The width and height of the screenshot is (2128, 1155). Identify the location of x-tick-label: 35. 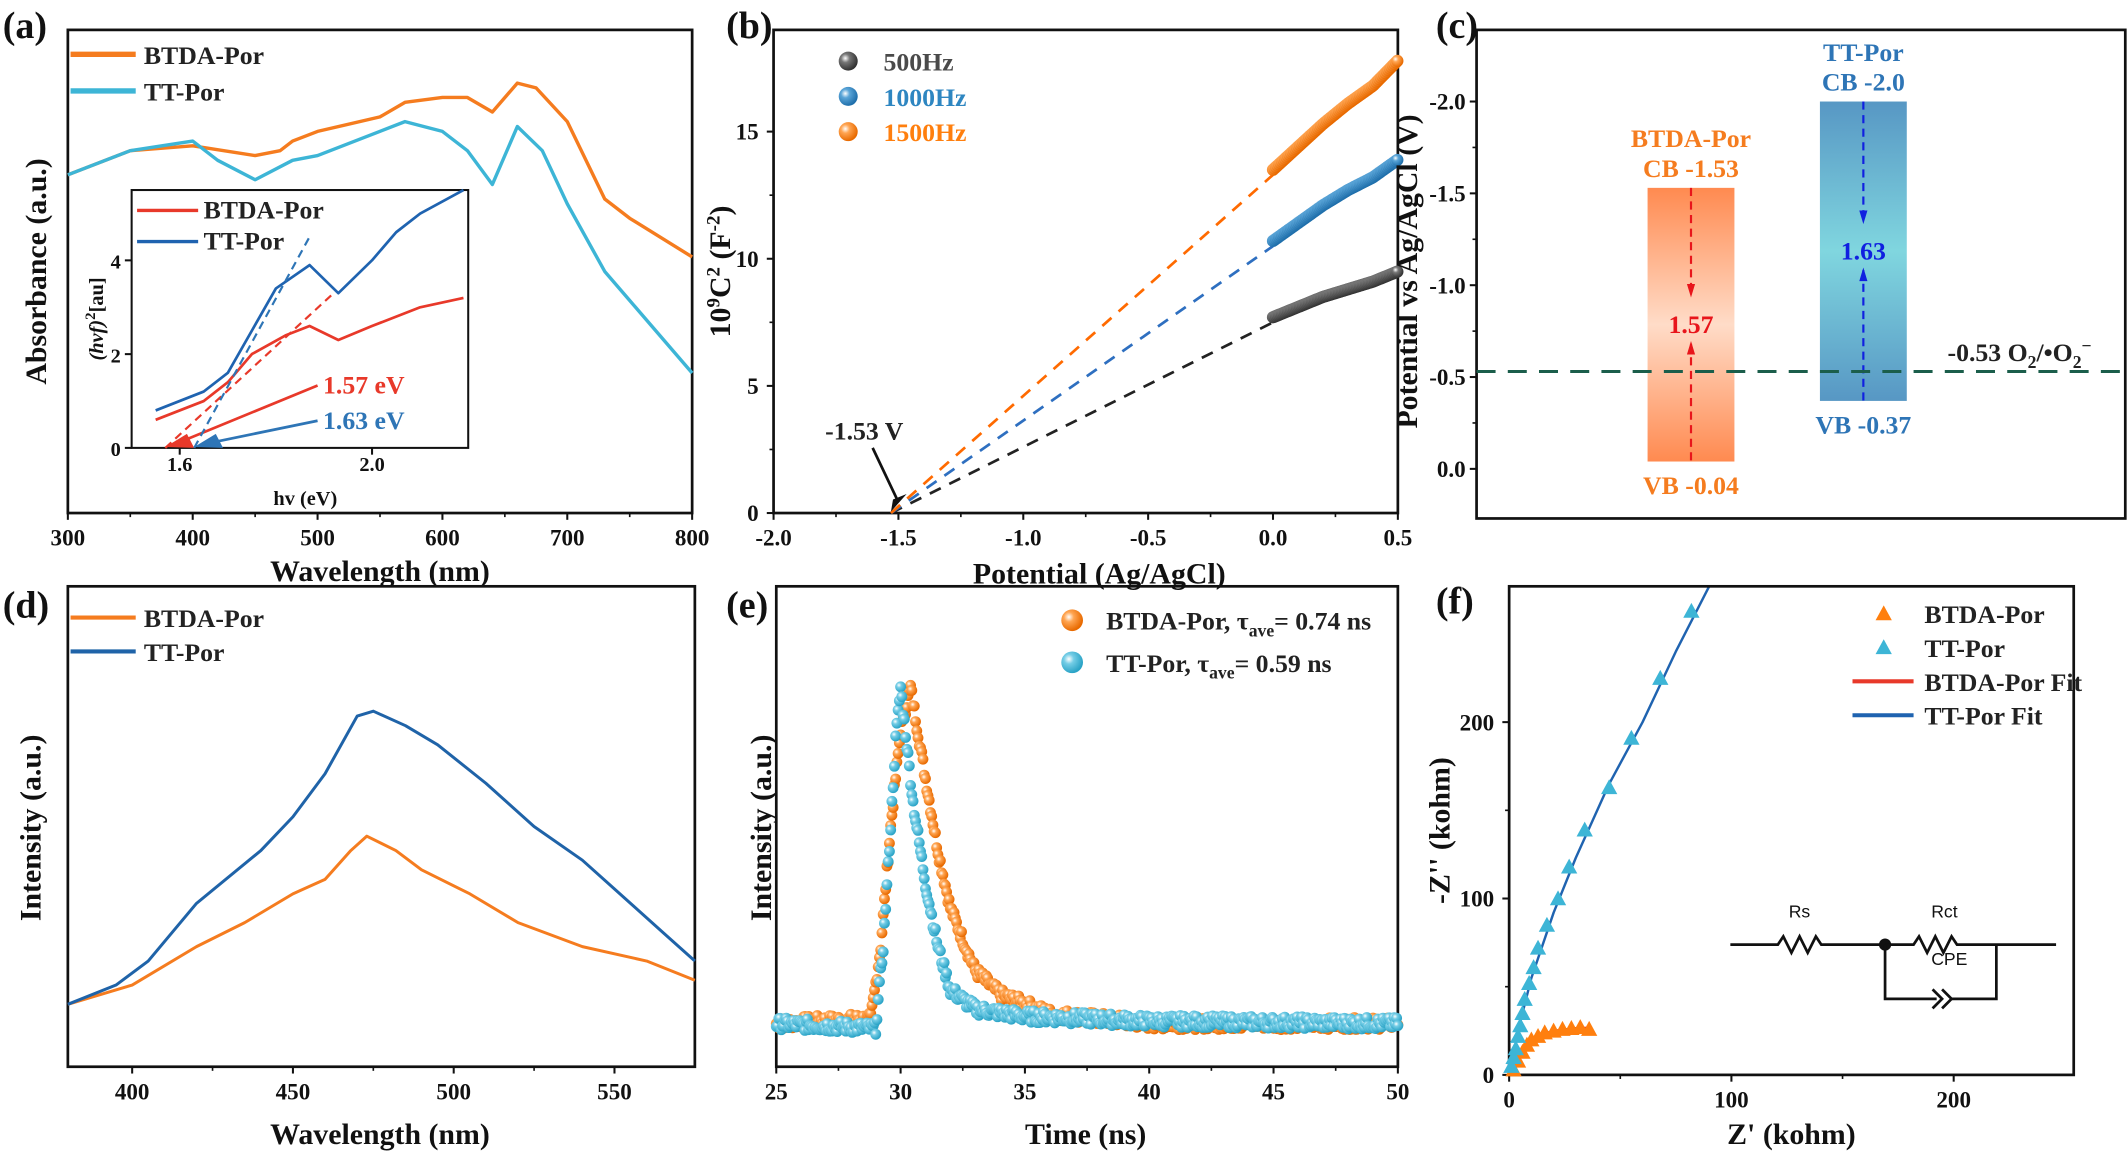
(1024, 1091).